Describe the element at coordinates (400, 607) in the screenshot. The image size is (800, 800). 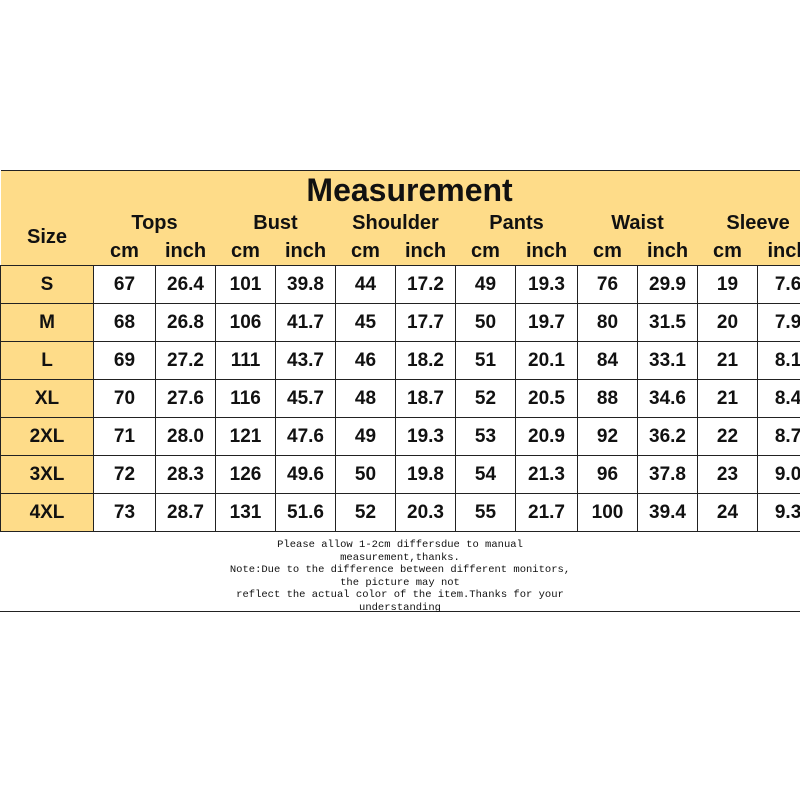
I see `note-line: understanding` at that location.